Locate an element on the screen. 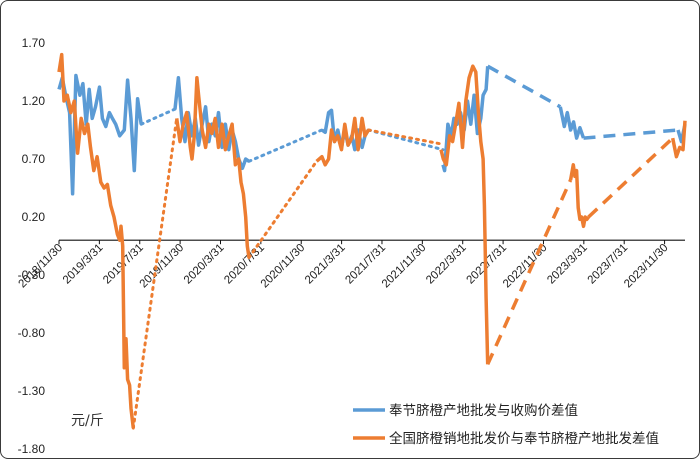  x-tick-label: 2021/11/30 is located at coordinates (404, 266).